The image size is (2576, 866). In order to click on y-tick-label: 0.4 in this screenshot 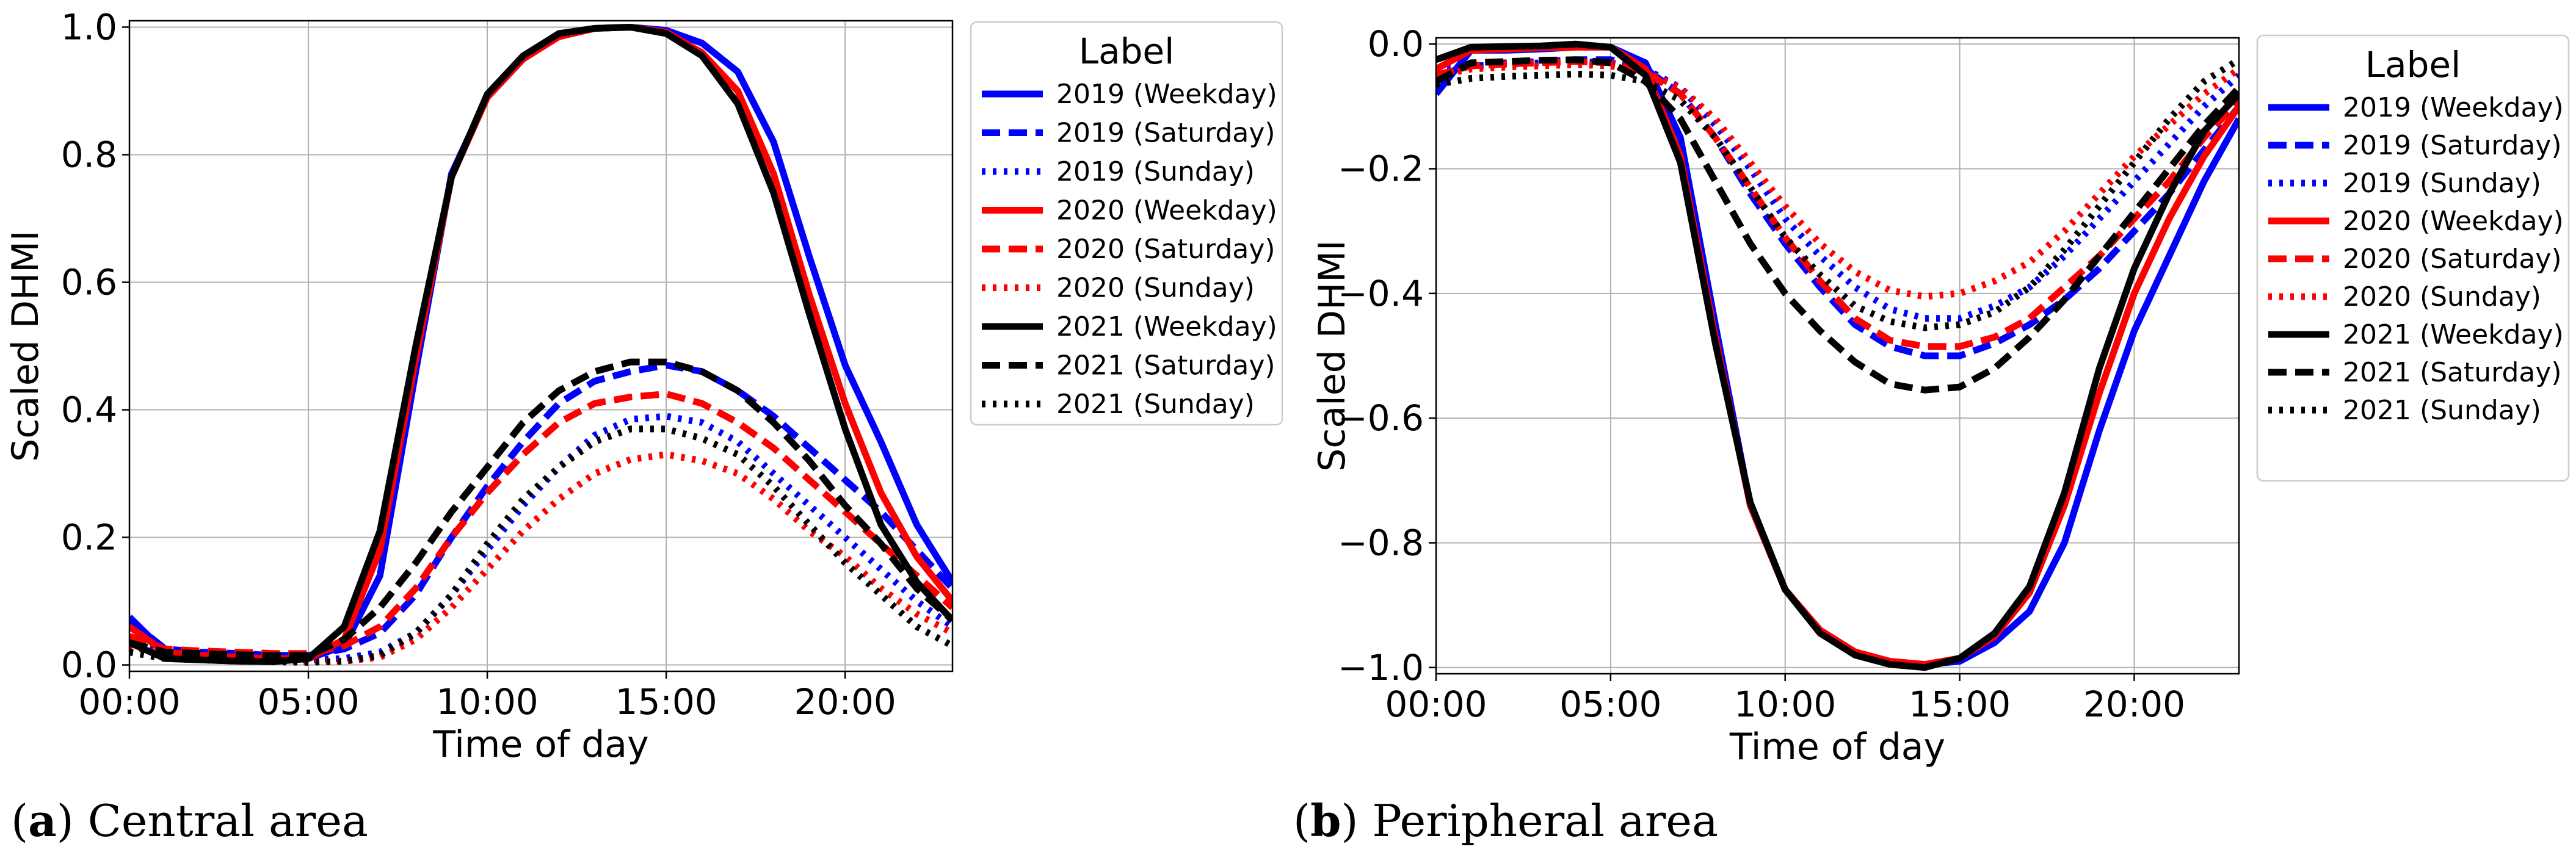, I will do `click(89, 410)`.